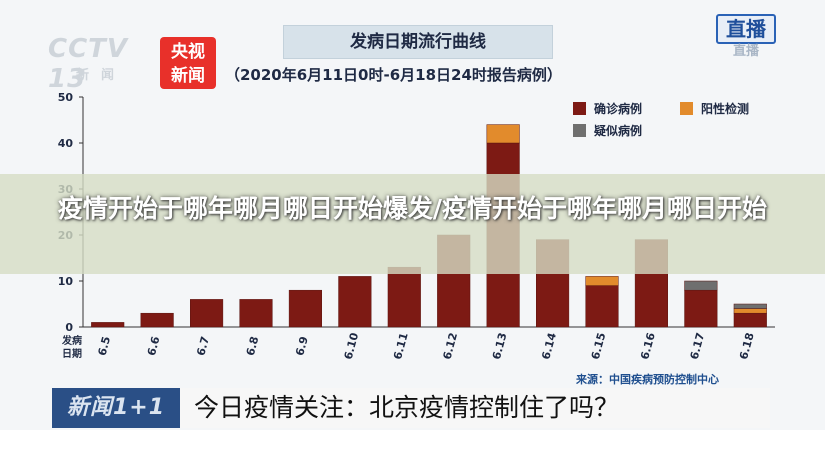 This screenshot has height=455, width=825. What do you see at coordinates (746, 29) in the screenshot?
I see `live-label: 直播` at bounding box center [746, 29].